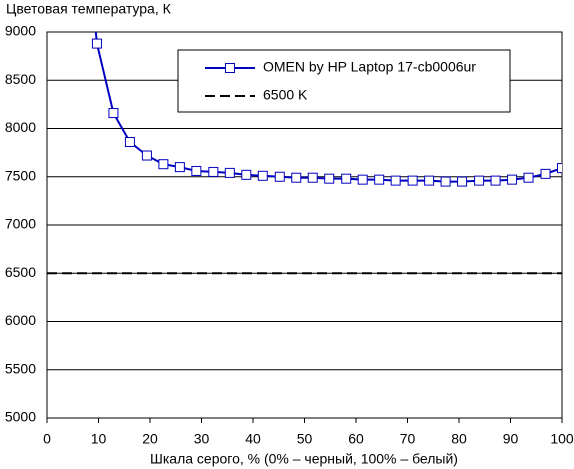  What do you see at coordinates (511, 439) in the screenshot?
I see `x-tick-label: 90` at bounding box center [511, 439].